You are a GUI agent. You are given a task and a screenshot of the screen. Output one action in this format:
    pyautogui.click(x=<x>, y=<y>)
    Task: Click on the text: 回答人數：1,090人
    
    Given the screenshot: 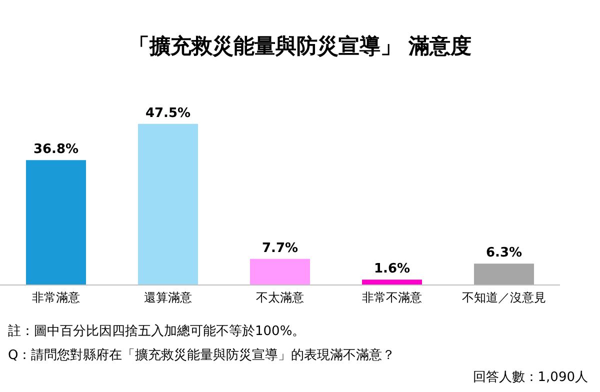 What is the action you would take?
    pyautogui.click(x=530, y=377)
    